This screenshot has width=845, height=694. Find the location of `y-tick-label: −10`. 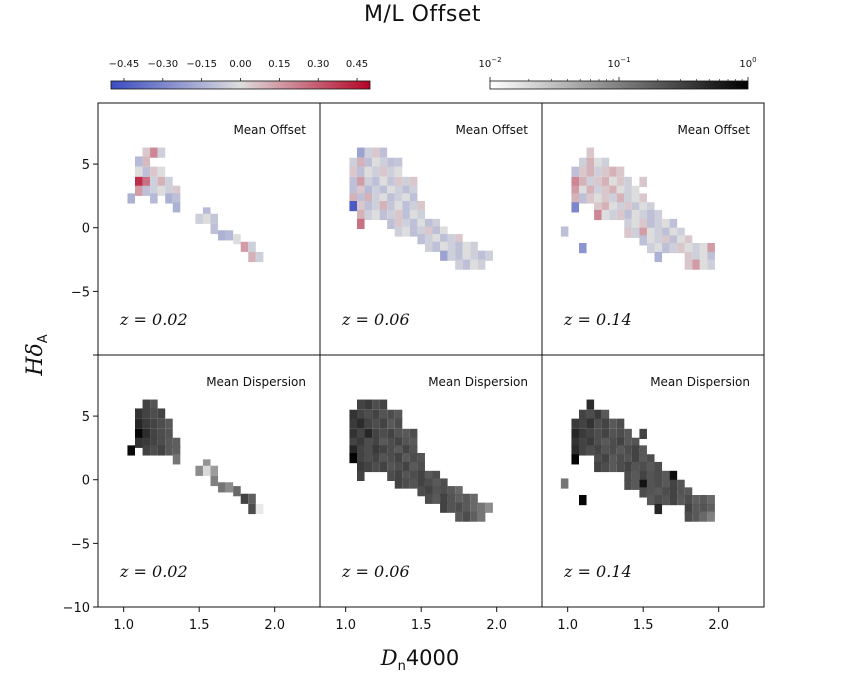

y-tick-label: −10 is located at coordinates (76, 608).